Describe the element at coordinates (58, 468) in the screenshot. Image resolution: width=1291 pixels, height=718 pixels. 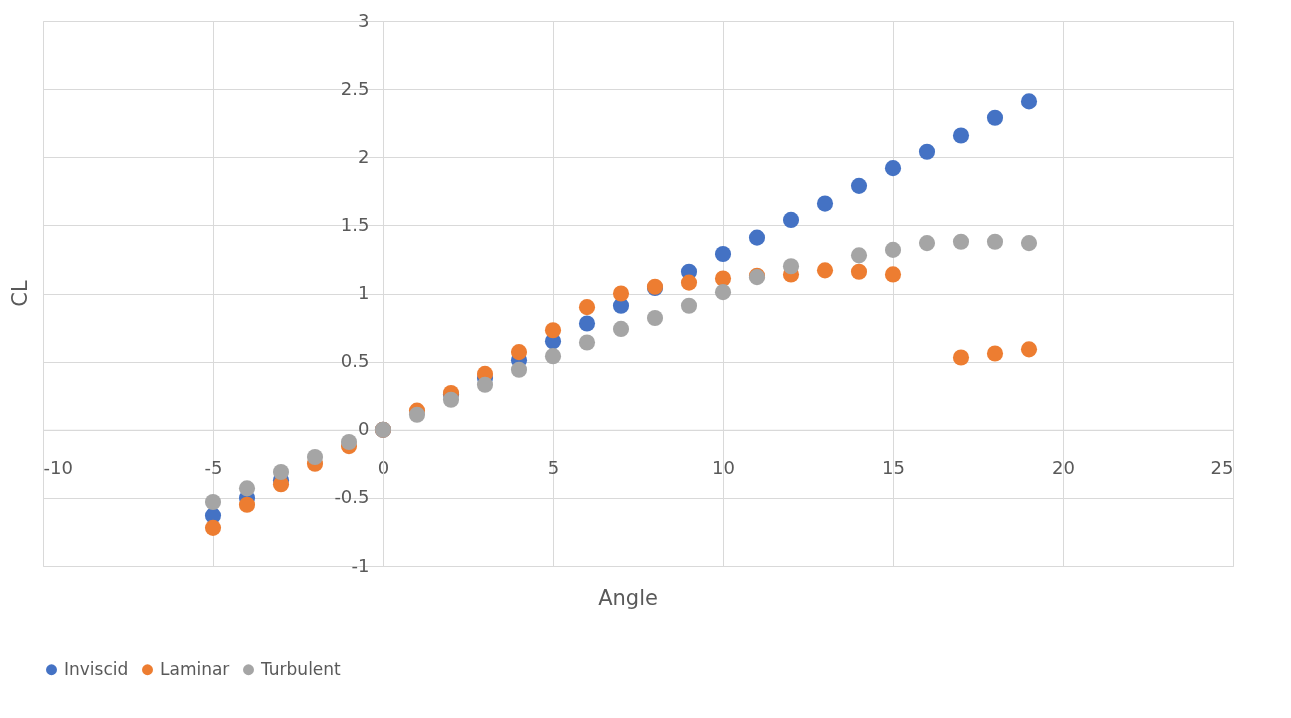
I see `x-tick-label: -10` at that location.